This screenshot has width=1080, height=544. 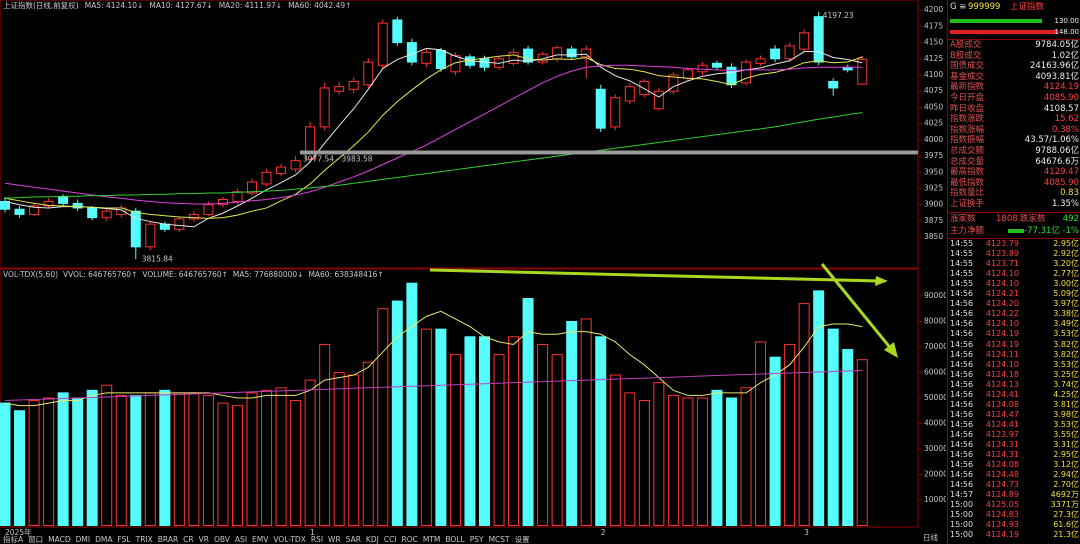 What do you see at coordinates (1065, 129) in the screenshot?
I see `info-value: 0.38%` at bounding box center [1065, 129].